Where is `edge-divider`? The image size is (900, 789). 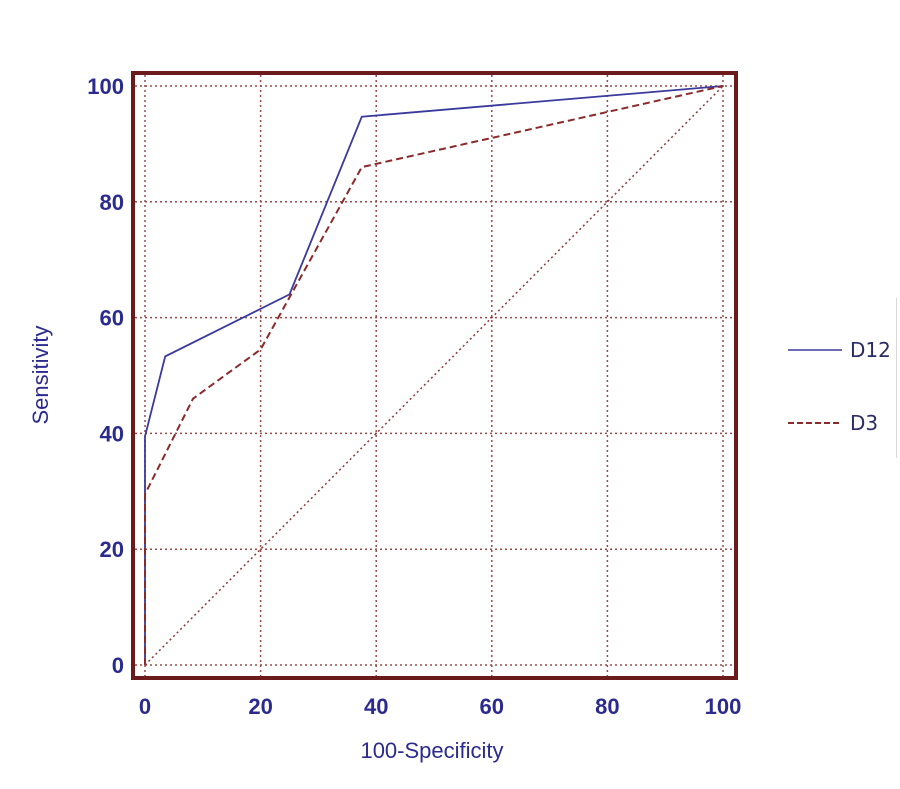 edge-divider is located at coordinates (896, 378).